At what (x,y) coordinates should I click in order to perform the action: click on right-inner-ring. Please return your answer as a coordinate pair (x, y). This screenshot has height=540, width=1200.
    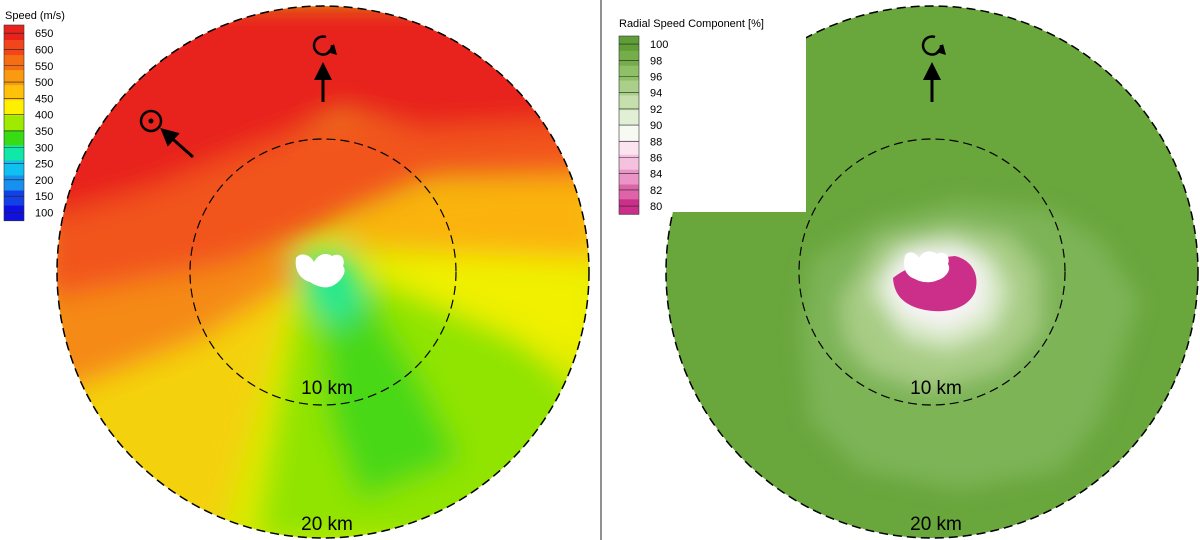
    Looking at the image, I should click on (932, 272).